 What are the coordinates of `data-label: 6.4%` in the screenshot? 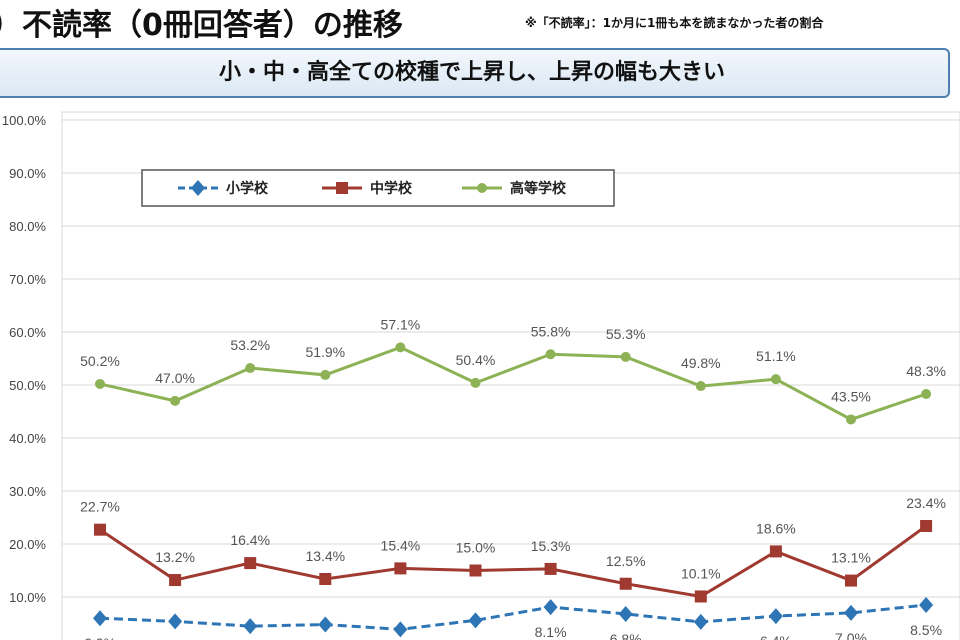 It's located at (776, 636).